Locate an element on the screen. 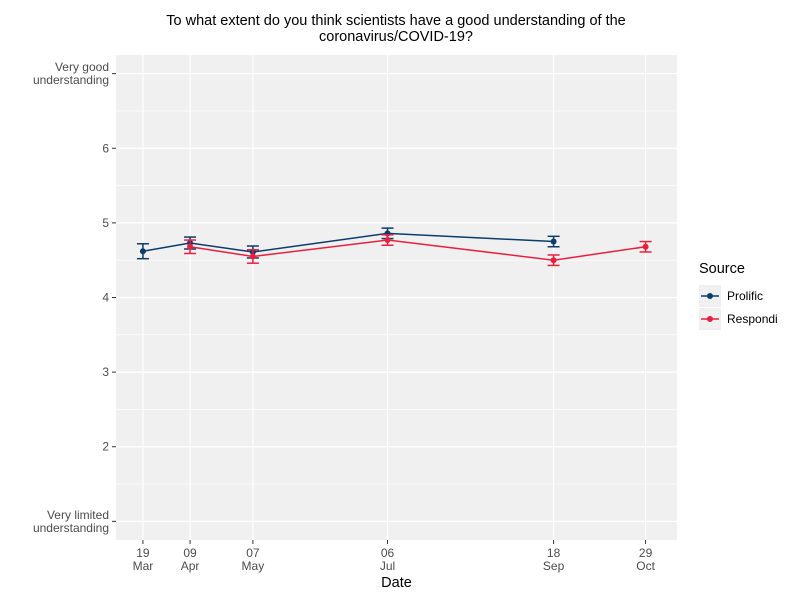 The width and height of the screenshot is (800, 599). y-tick-label: 3 is located at coordinates (105, 372).